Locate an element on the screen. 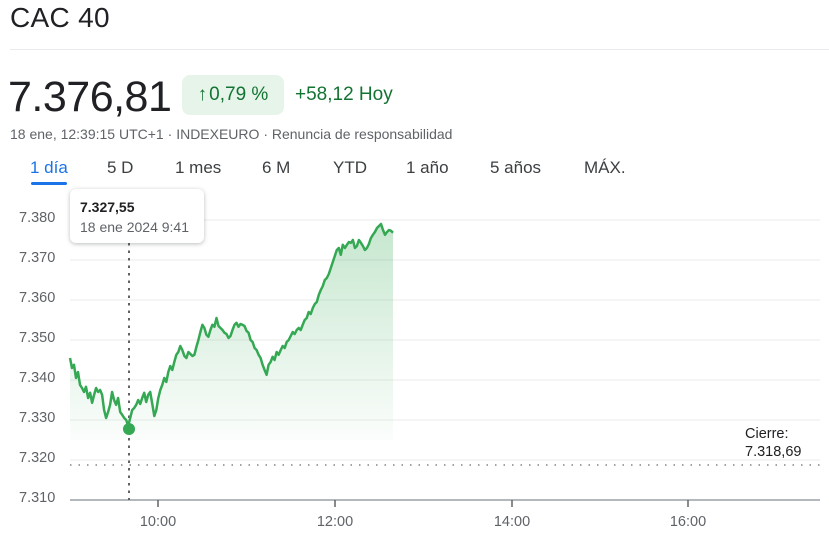 This screenshot has height=542, width=829. arrow-up-icon: ↑ is located at coordinates (202, 94).